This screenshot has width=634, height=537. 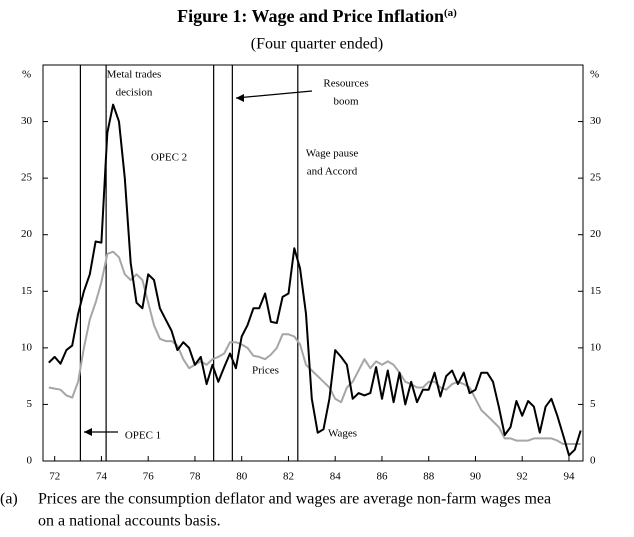 I want to click on y-unit-left: %, so click(x=26, y=75).